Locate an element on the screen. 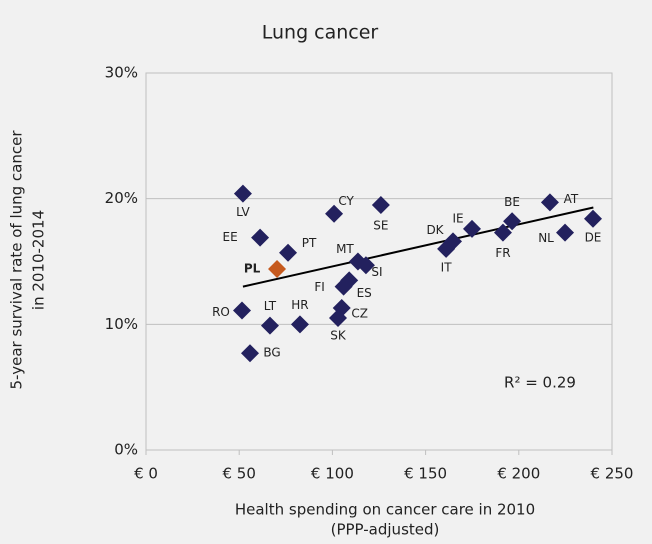 The height and width of the screenshot is (544, 652). point-label: LV is located at coordinates (243, 212).